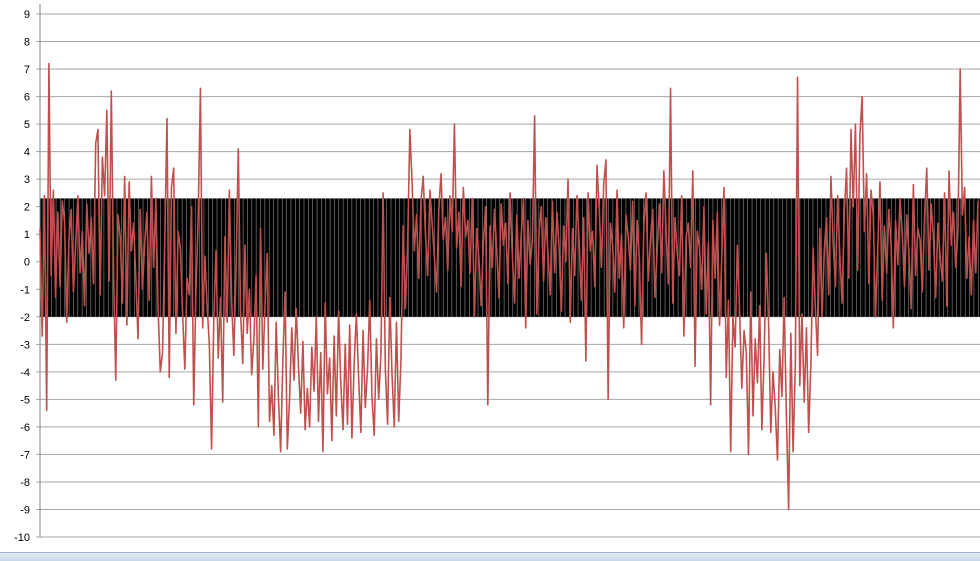 The width and height of the screenshot is (980, 561). I want to click on y-tick-label: 6, so click(27, 98).